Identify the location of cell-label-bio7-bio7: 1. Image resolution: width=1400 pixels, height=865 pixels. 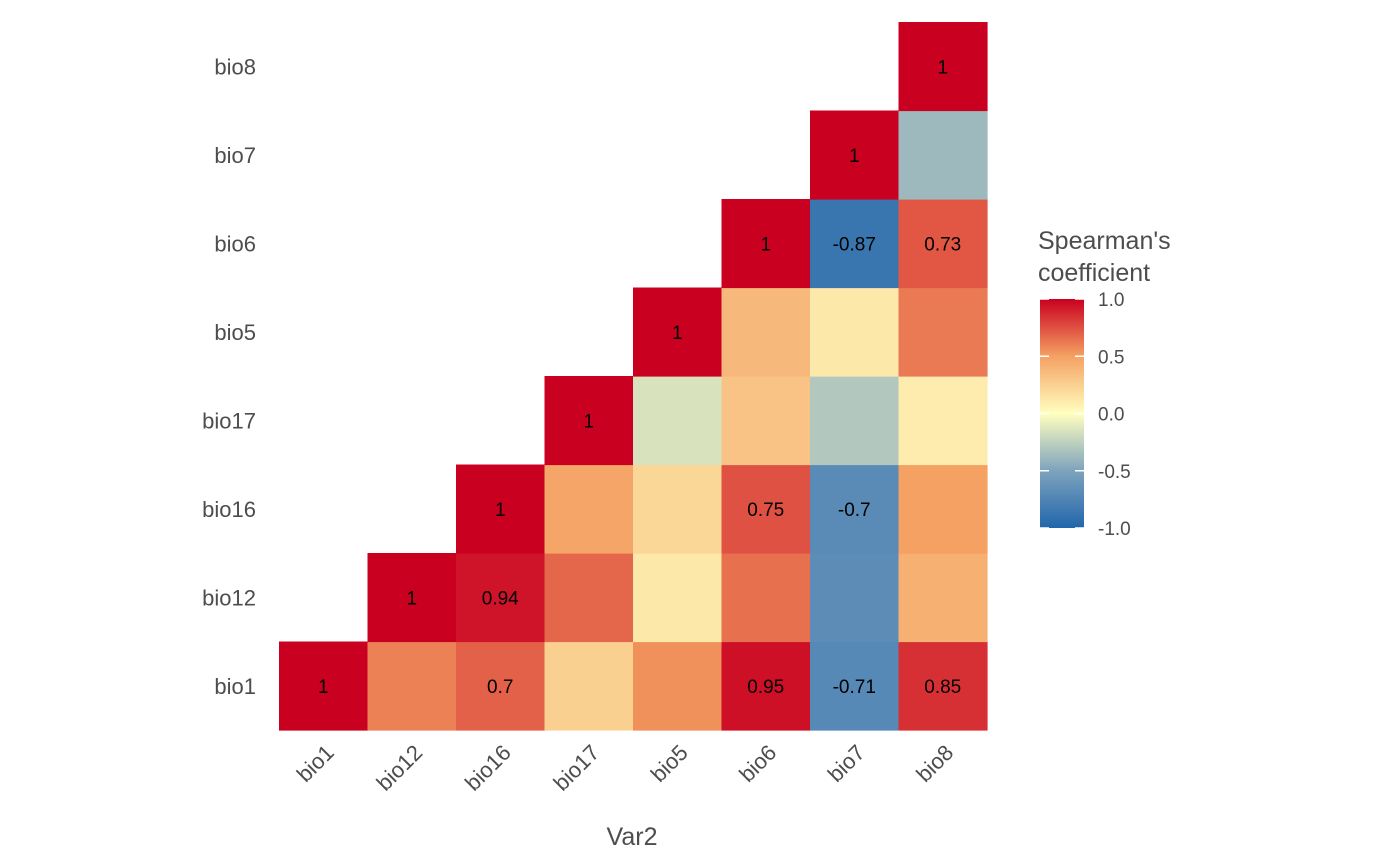
(854, 156).